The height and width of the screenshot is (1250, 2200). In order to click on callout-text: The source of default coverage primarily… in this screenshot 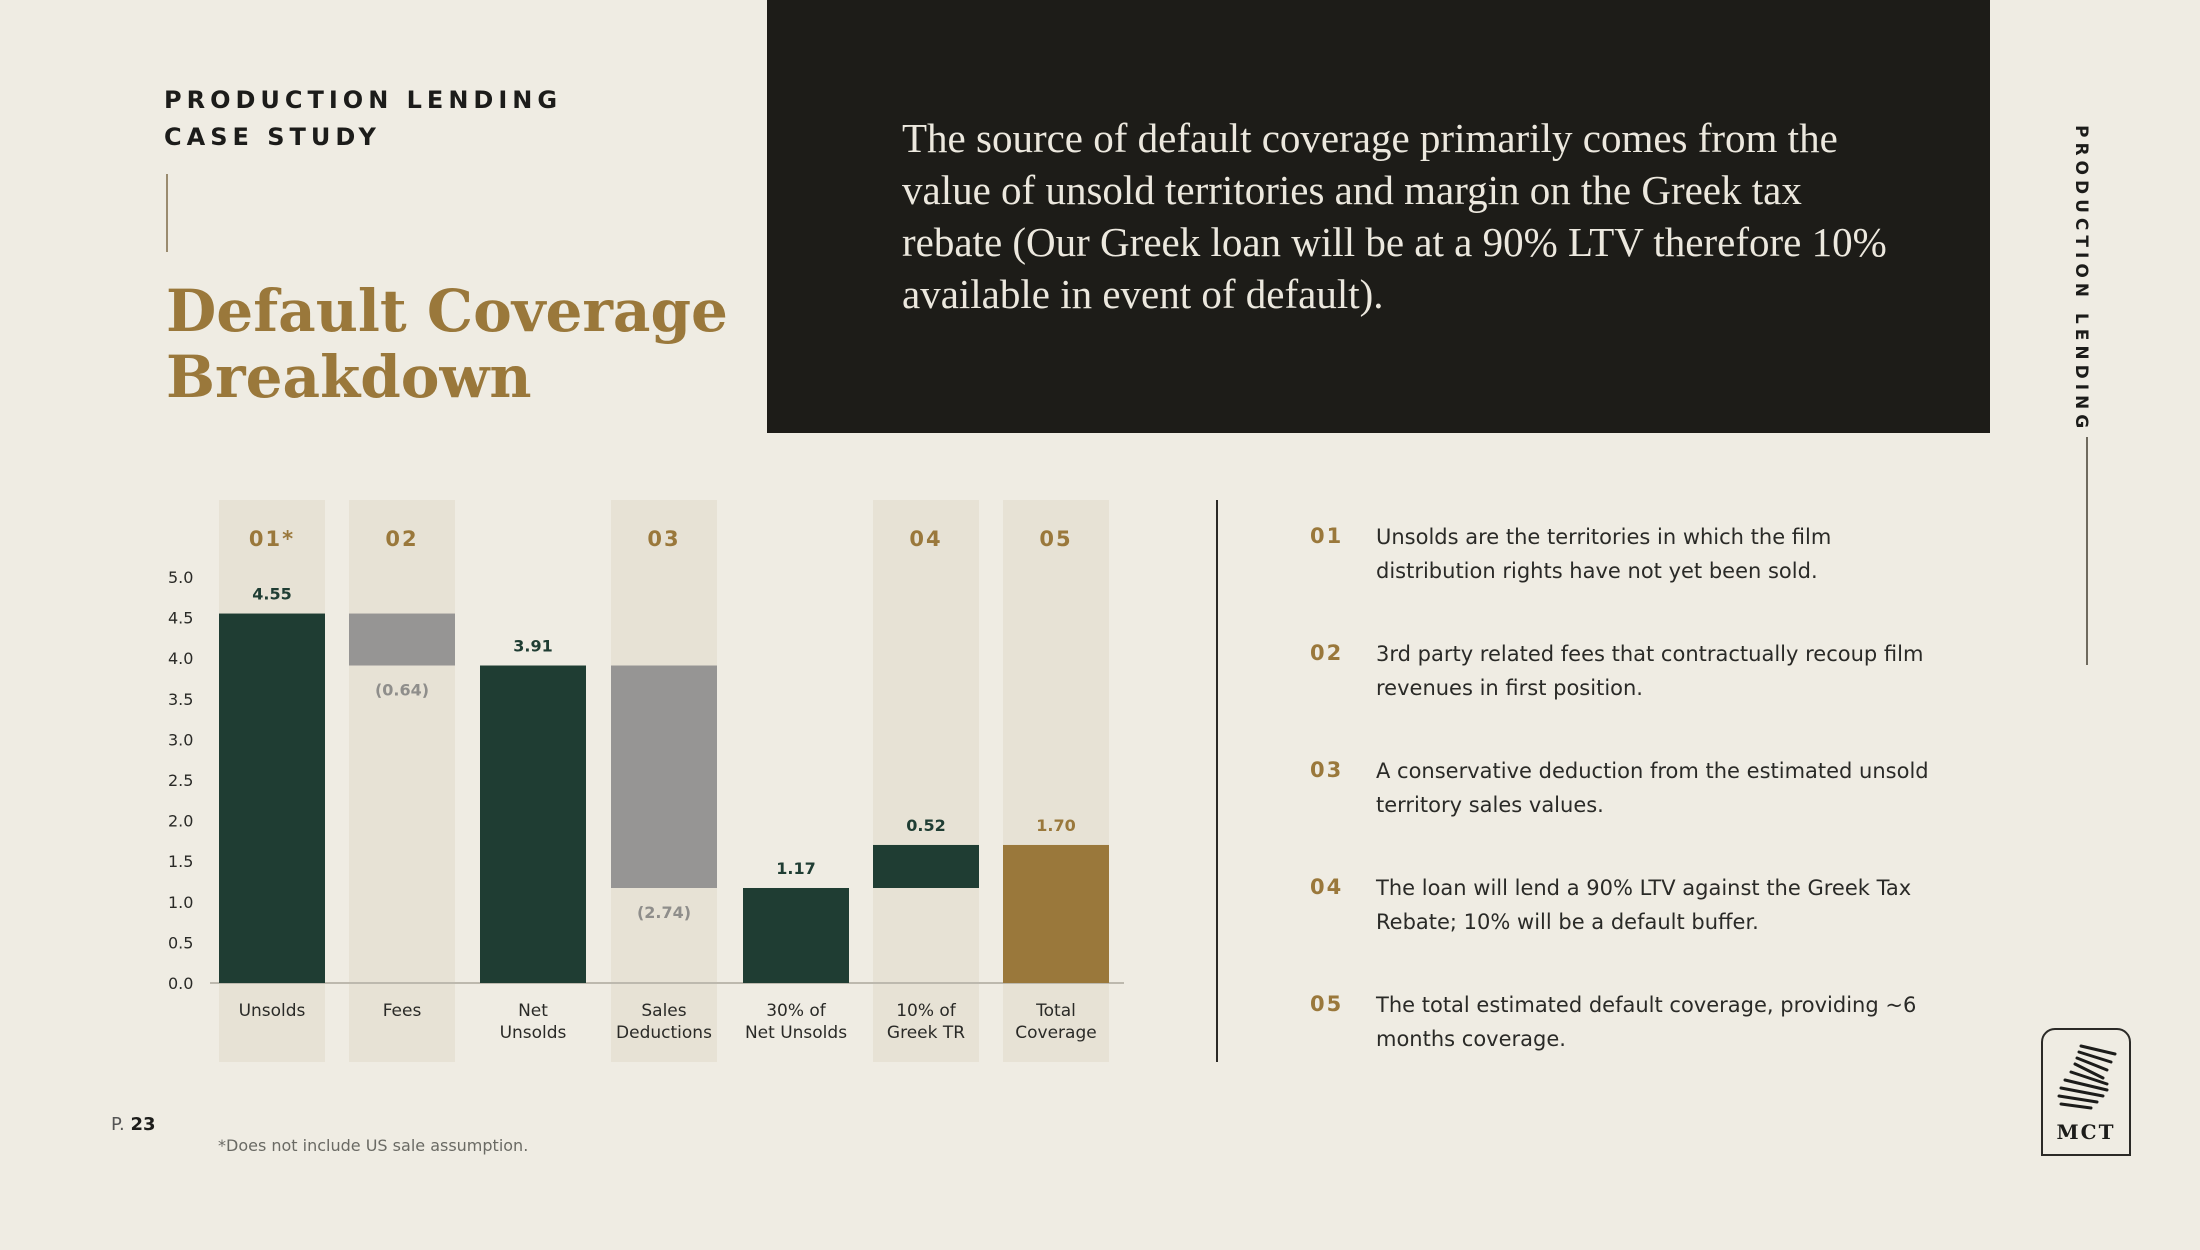, I will do `click(1394, 216)`.